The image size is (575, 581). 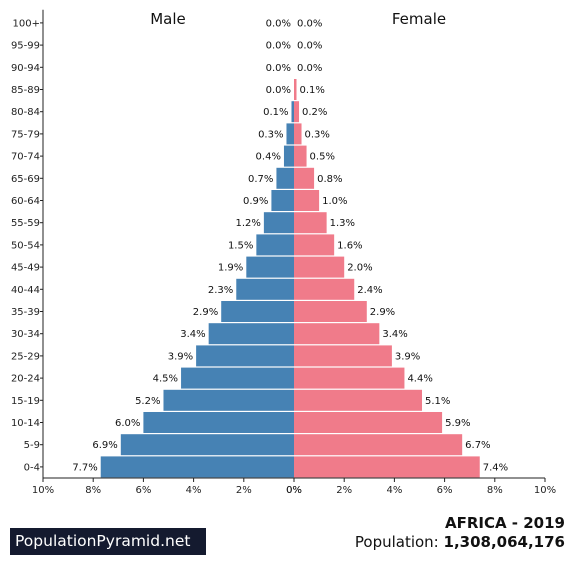 I want to click on male-value-label: 0.4%, so click(x=268, y=157).